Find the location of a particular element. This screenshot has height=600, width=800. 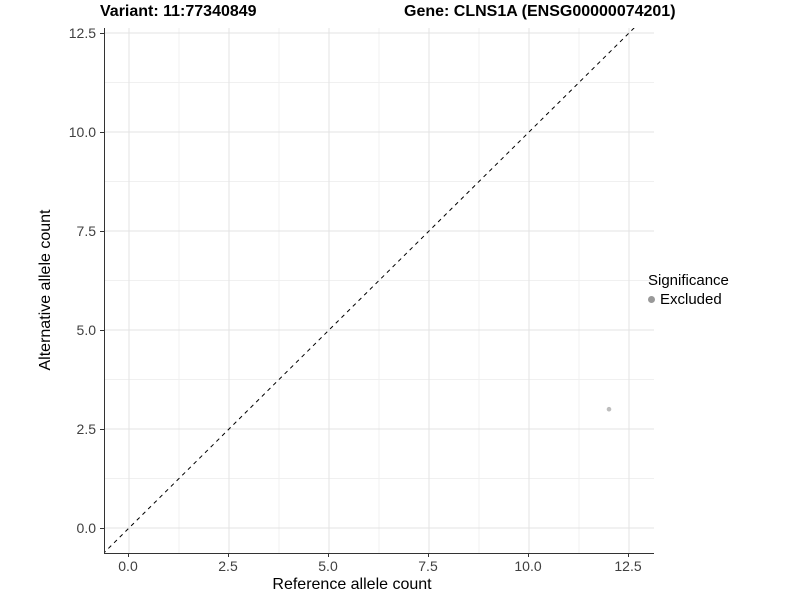

legend-item-excluded: Excluded is located at coordinates (688, 299).